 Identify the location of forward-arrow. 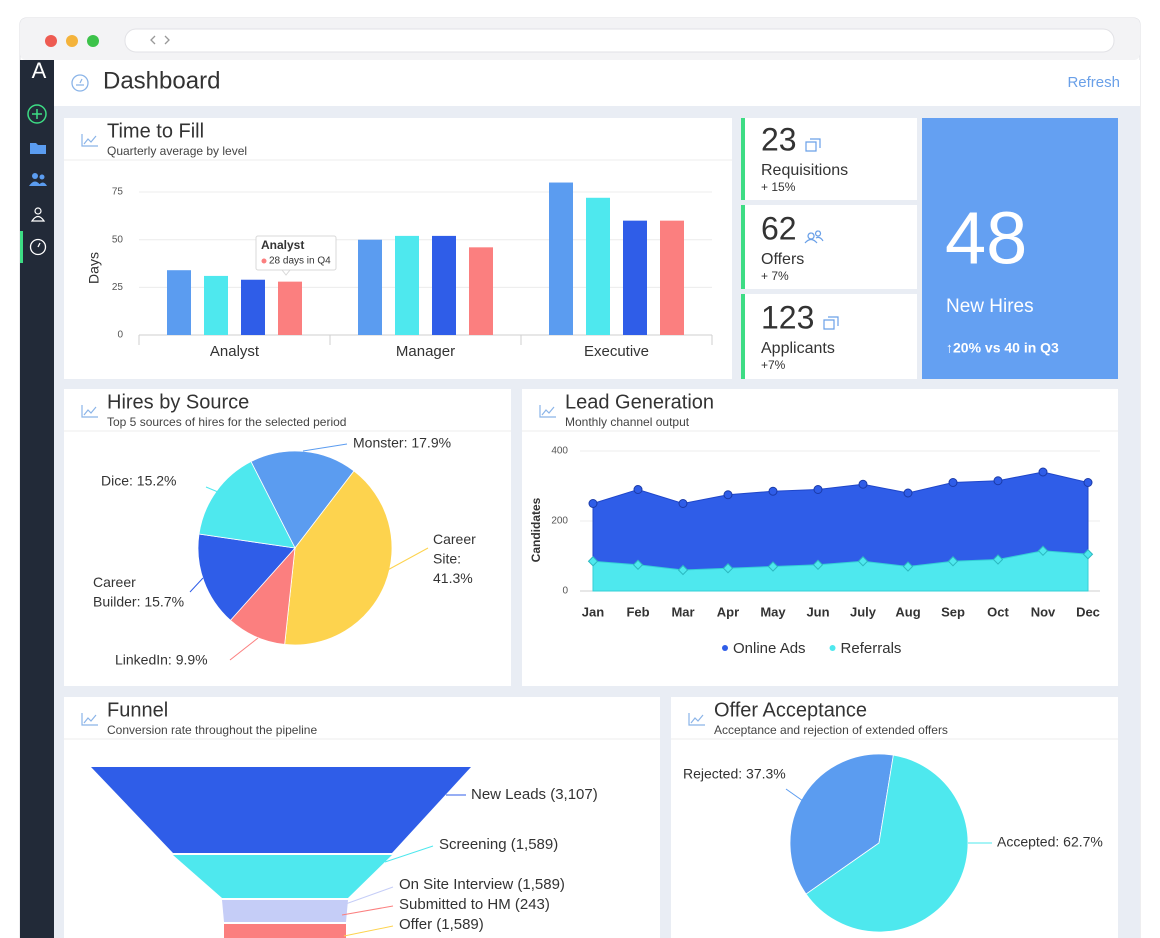
(167, 40).